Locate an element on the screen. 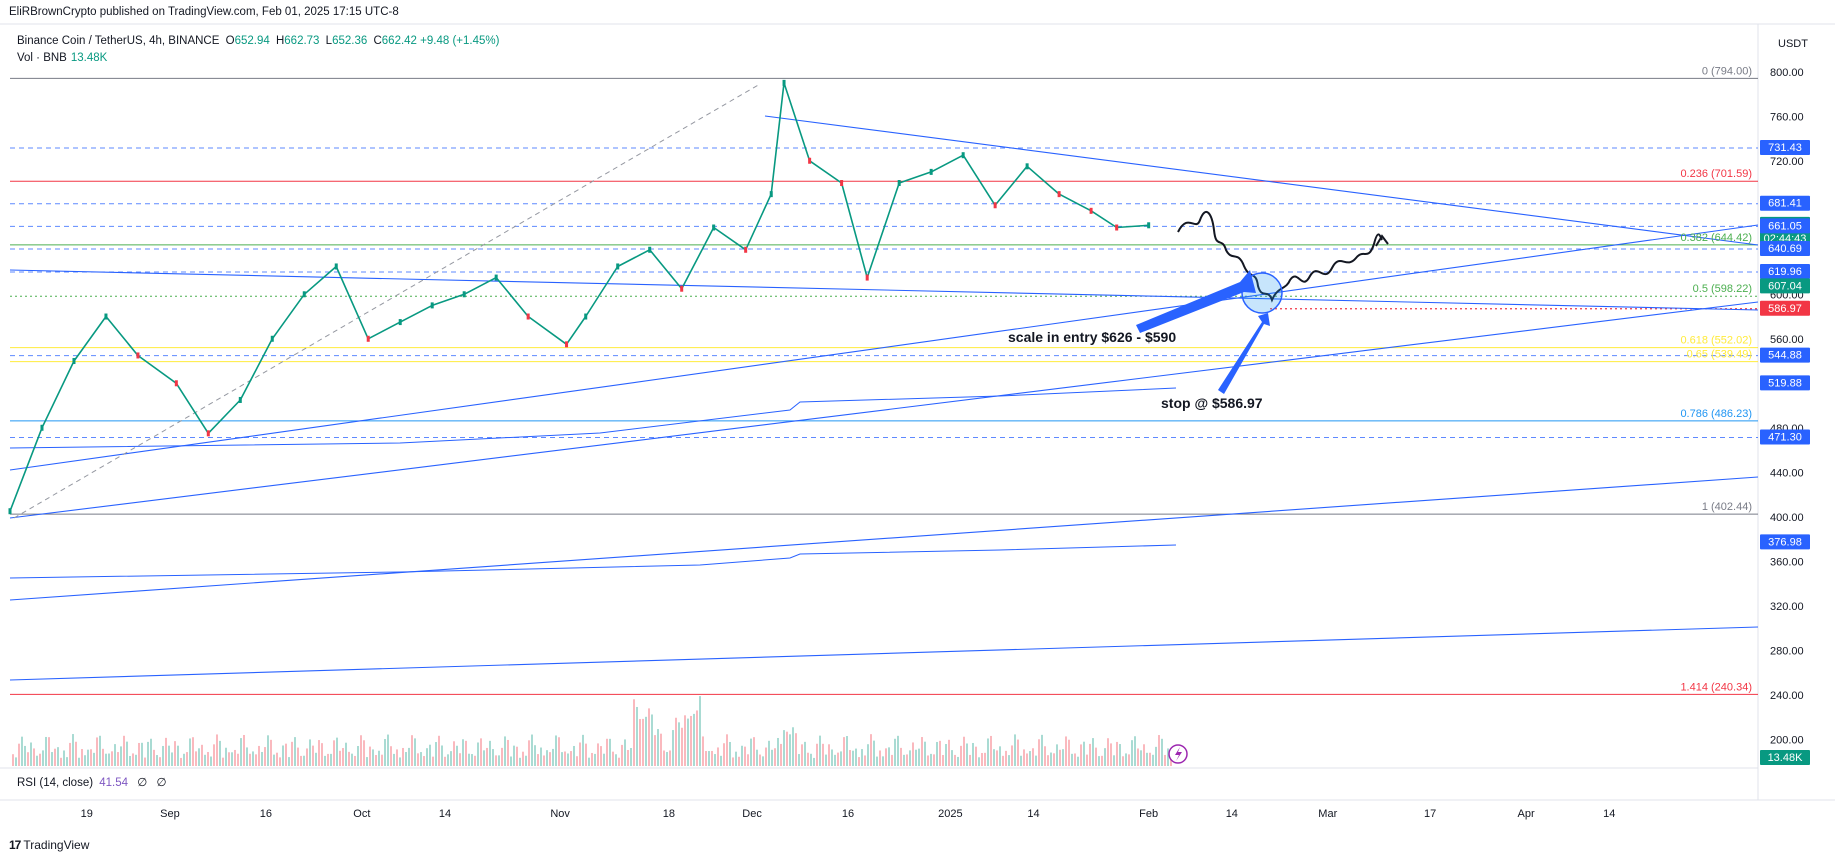 The width and height of the screenshot is (1835, 863). volume-label: Vol · BNB is located at coordinates (42, 58).